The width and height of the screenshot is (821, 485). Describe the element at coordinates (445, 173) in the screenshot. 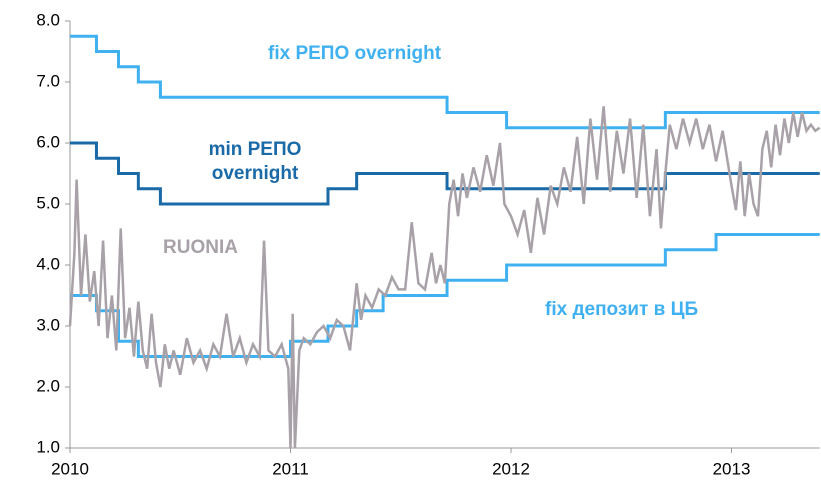

I see `series-line` at that location.